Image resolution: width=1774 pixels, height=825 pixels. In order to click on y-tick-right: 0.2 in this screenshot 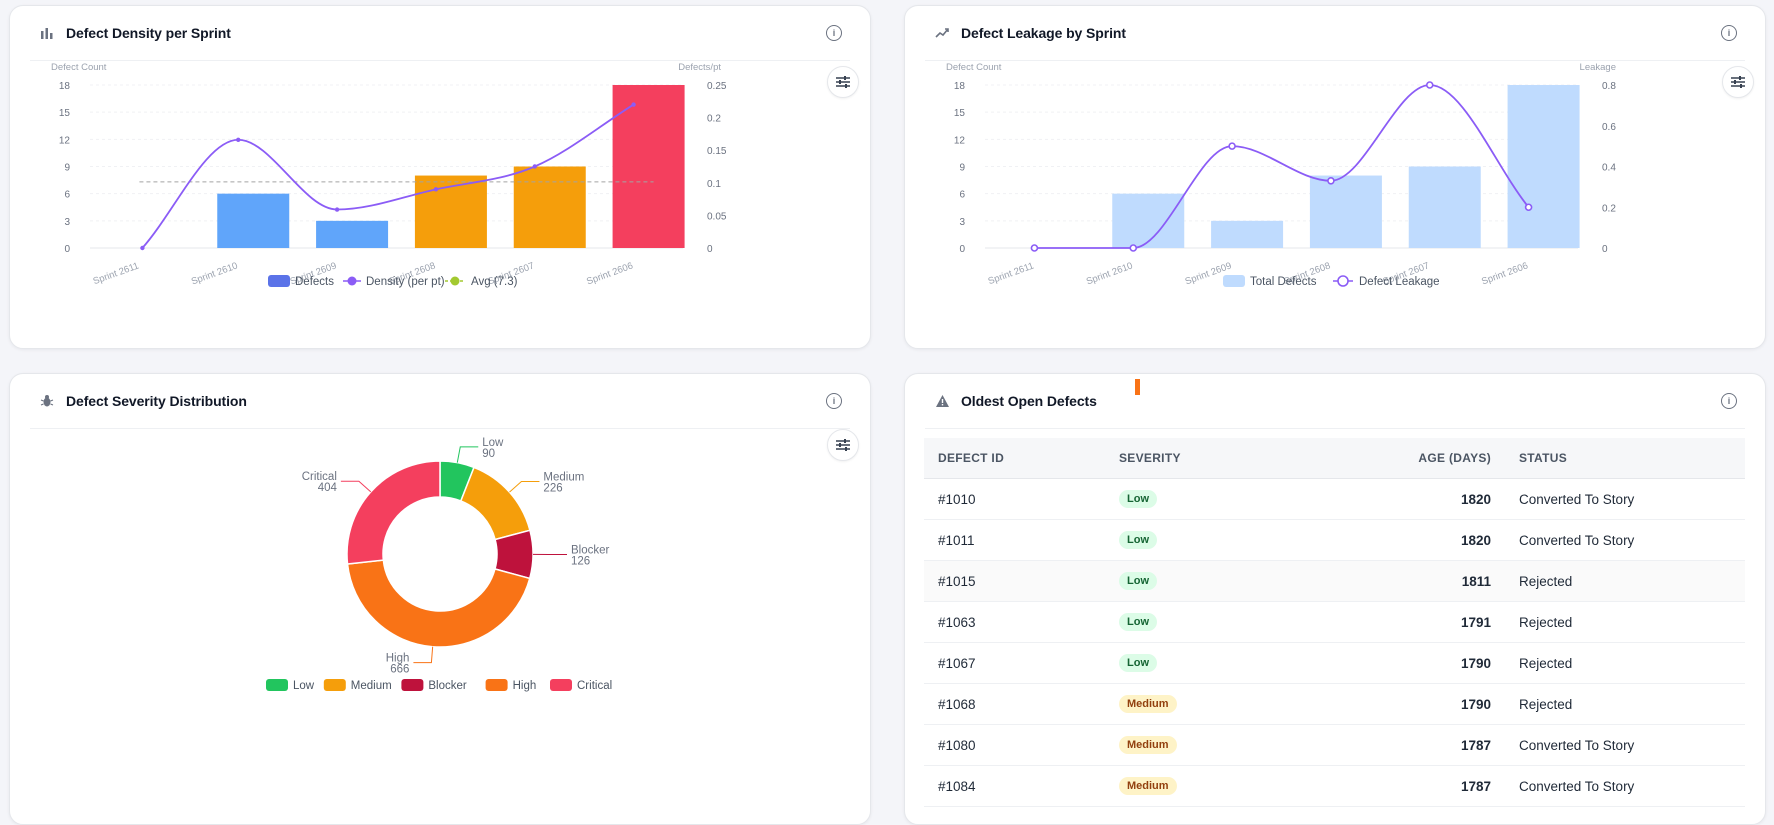, I will do `click(714, 119)`.